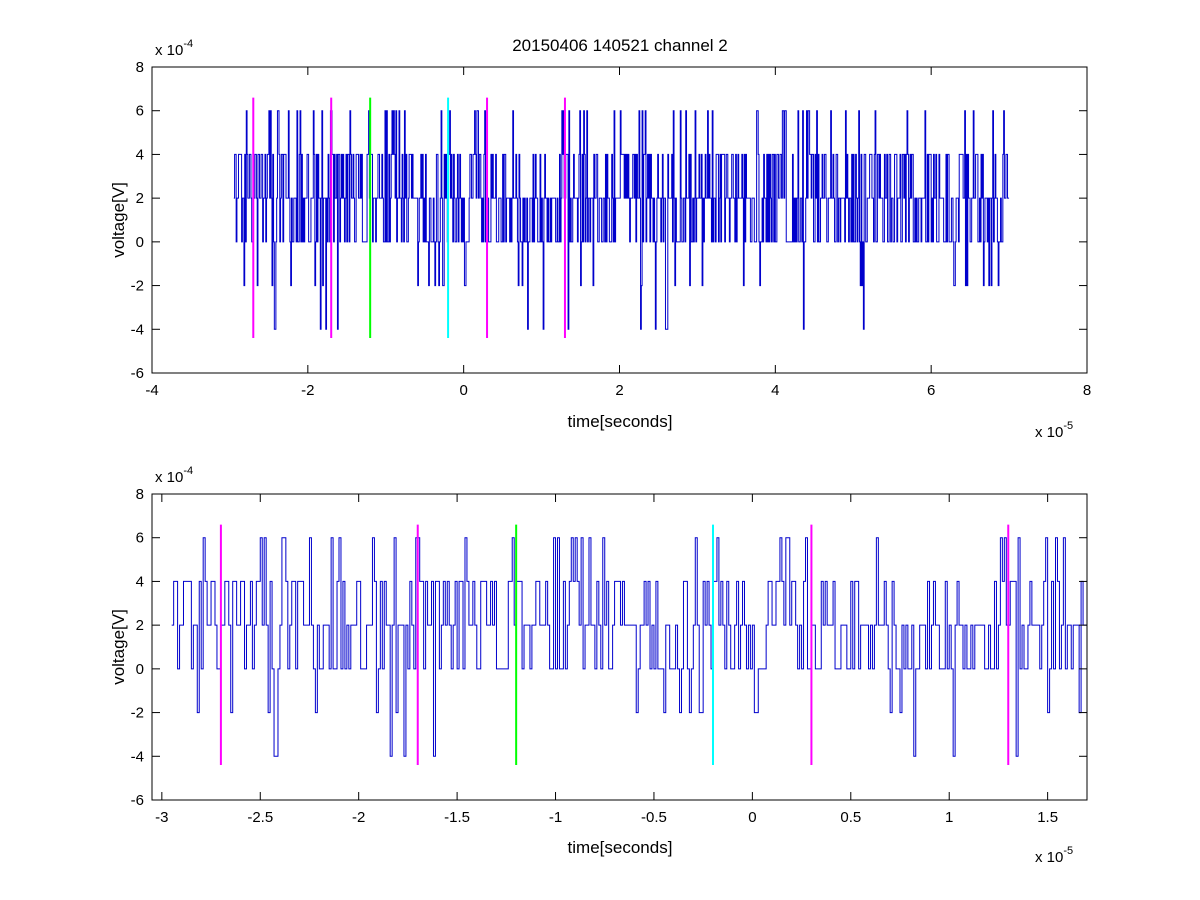 Image resolution: width=1200 pixels, height=900 pixels. I want to click on x-tick-label: -0.5, so click(654, 817).